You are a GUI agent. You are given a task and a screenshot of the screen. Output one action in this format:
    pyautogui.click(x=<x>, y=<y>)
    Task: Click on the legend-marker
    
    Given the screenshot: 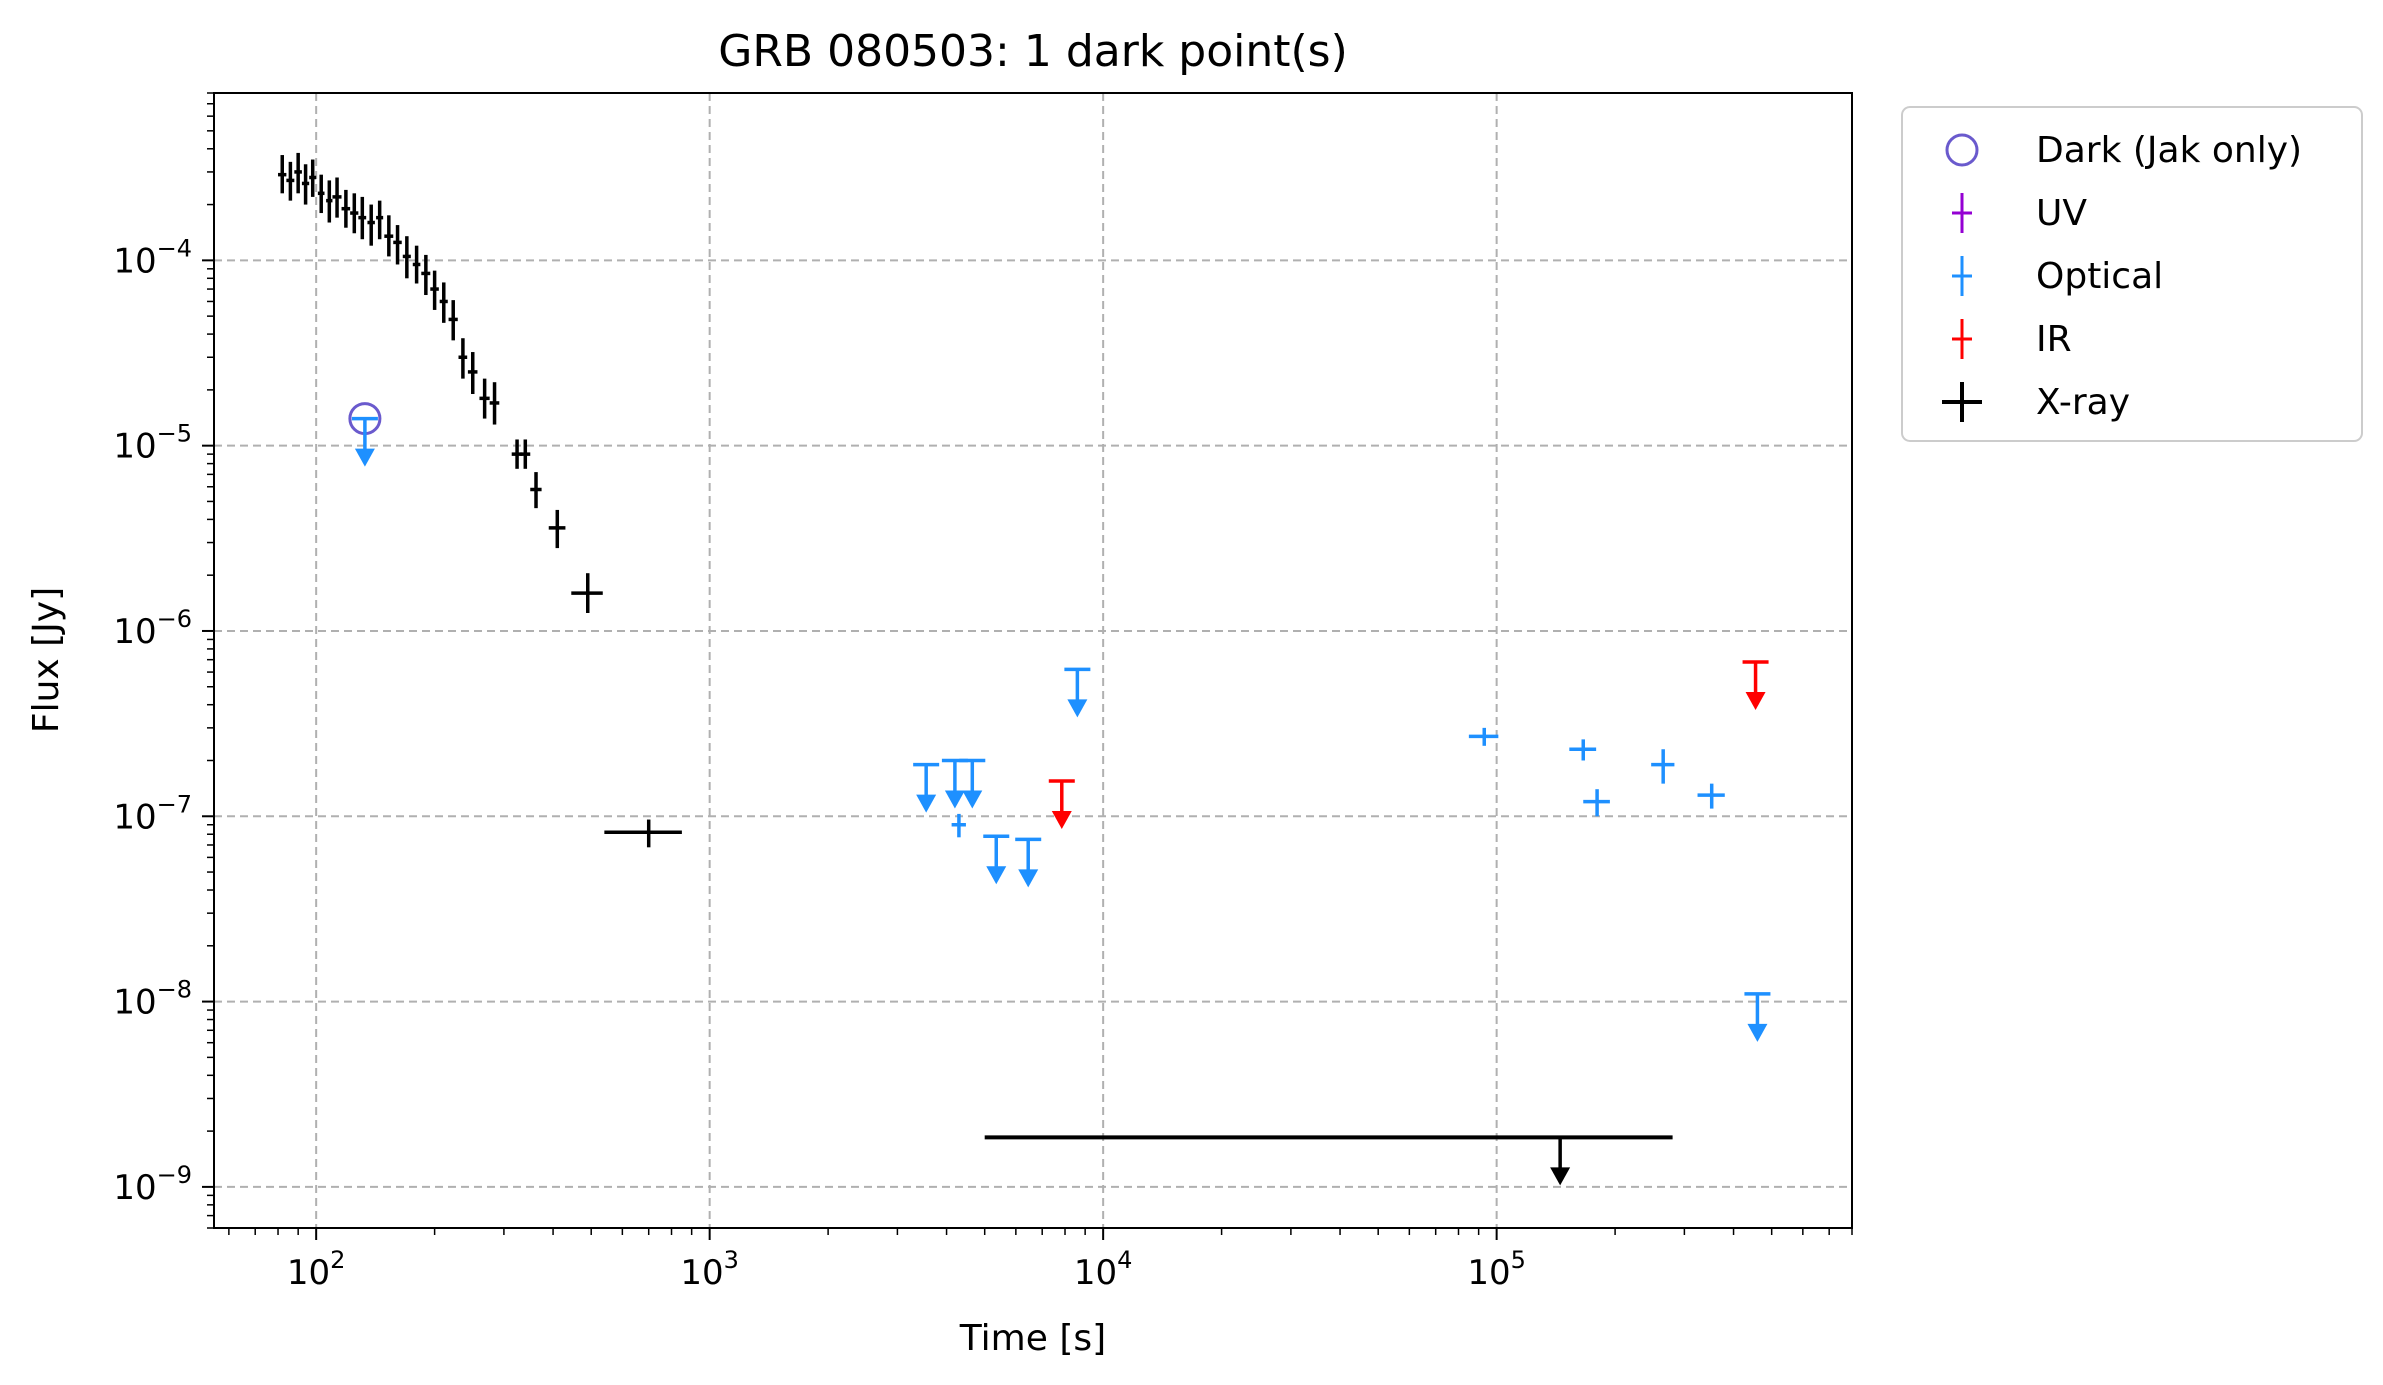 What is the action you would take?
    pyautogui.click(x=1962, y=150)
    